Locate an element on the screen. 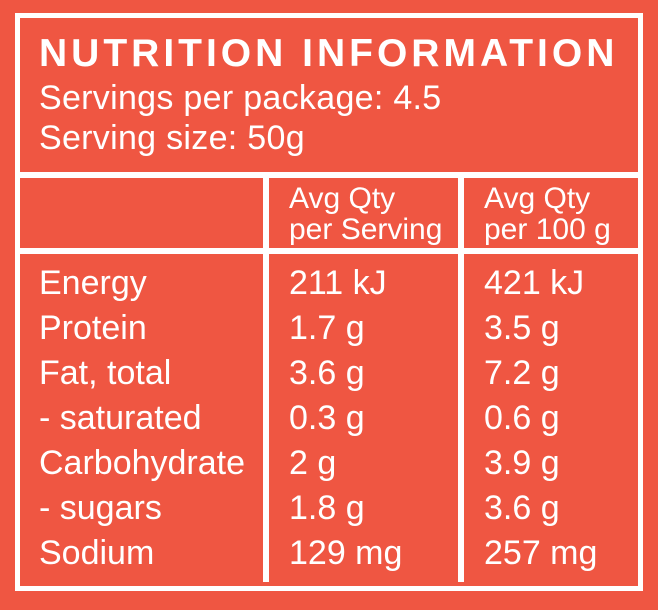 This screenshot has width=658, height=610. nutrient-column-header is located at coordinates (143, 214).